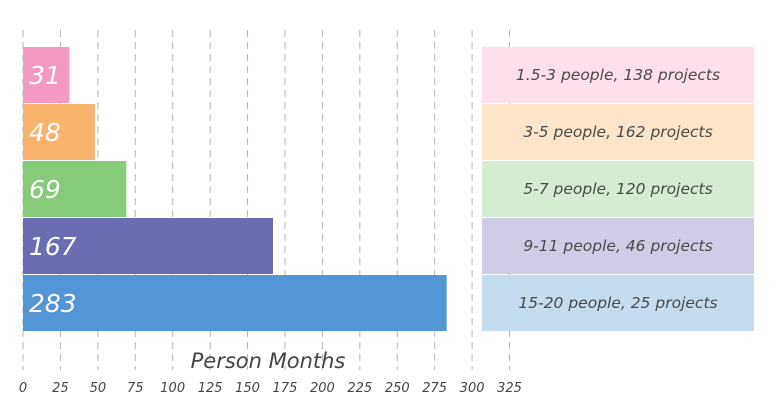 Image resolution: width=778 pixels, height=420 pixels. Describe the element at coordinates (618, 246) in the screenshot. I see `legend-item: 9-11 people, 46 projects` at that location.